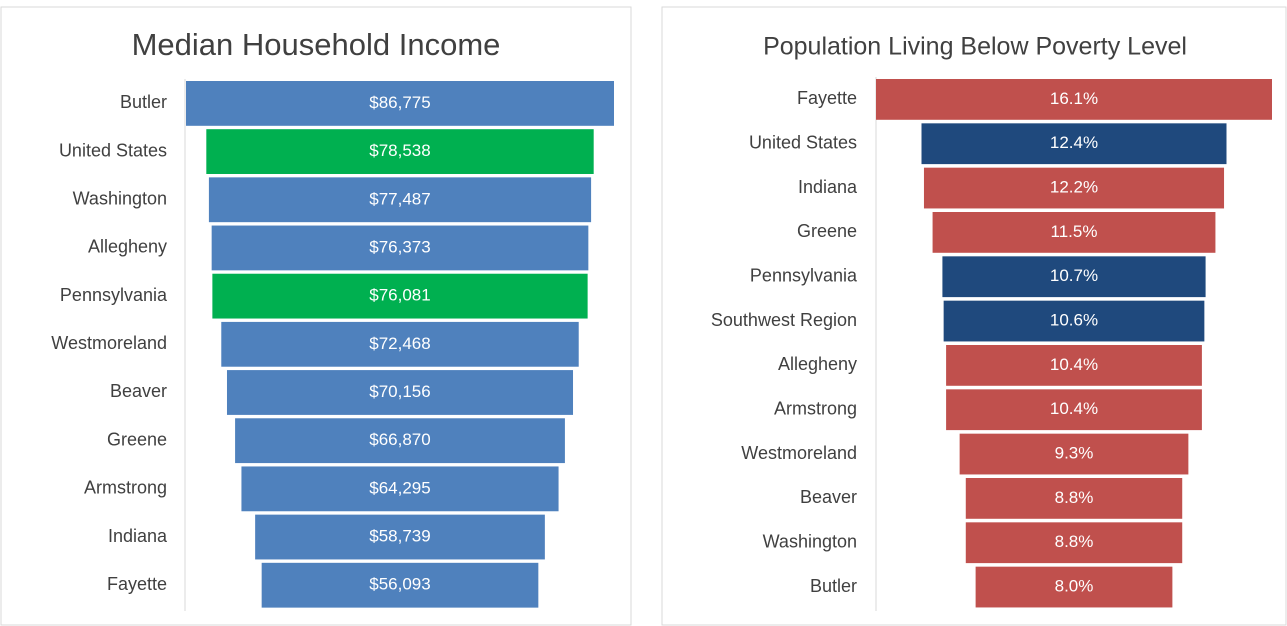 This screenshot has width=1287, height=626. I want to click on value-label: 11.5%, so click(1074, 231).